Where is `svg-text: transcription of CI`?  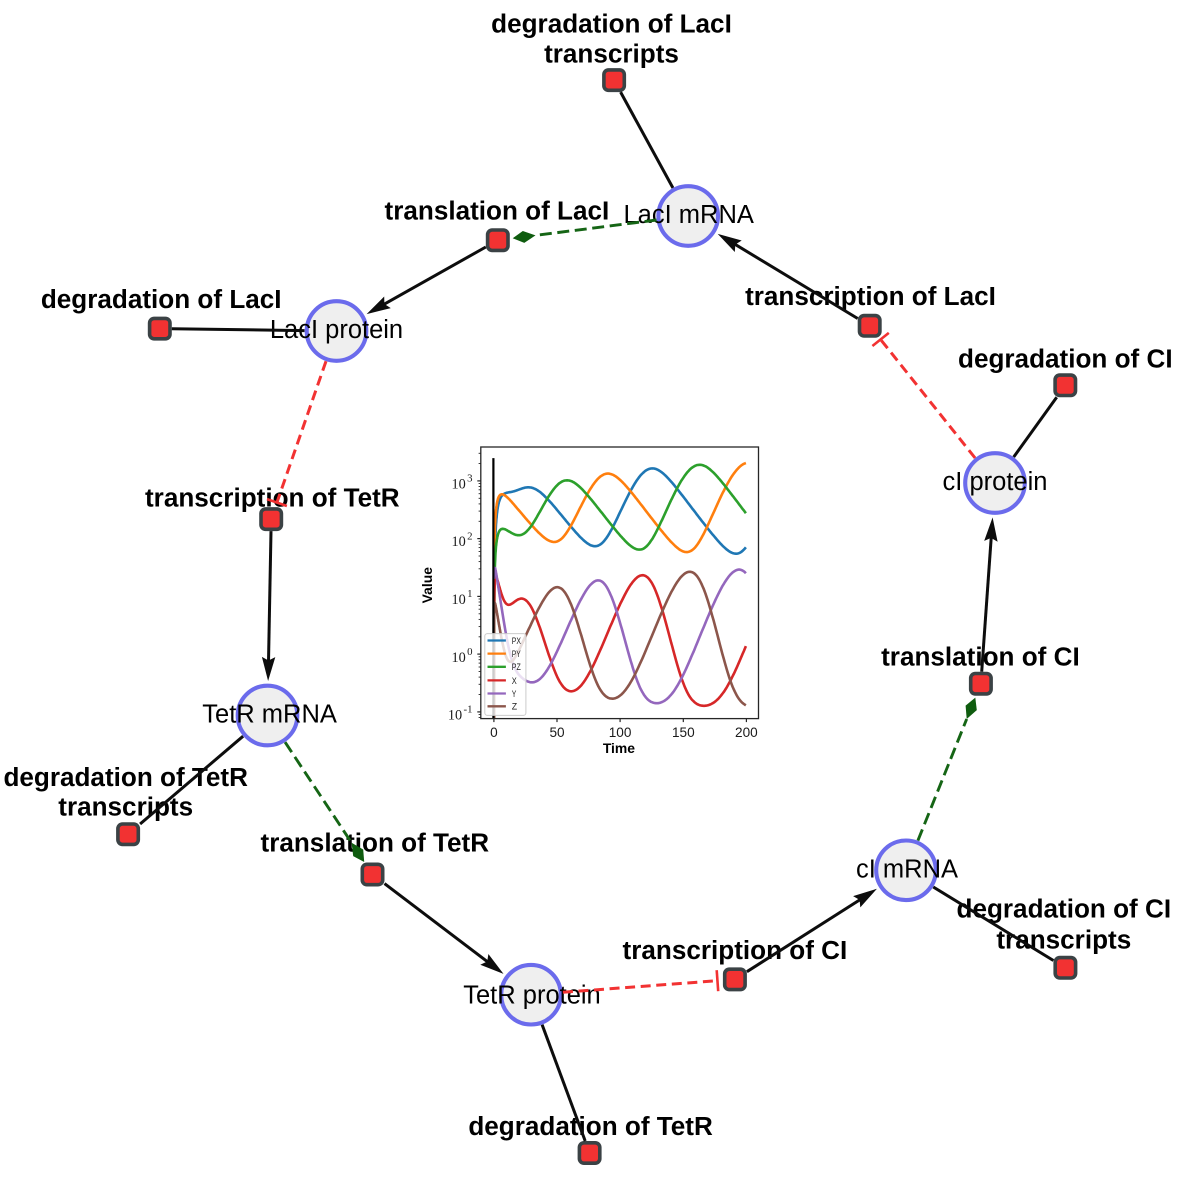 svg-text: transcription of CI is located at coordinates (735, 950).